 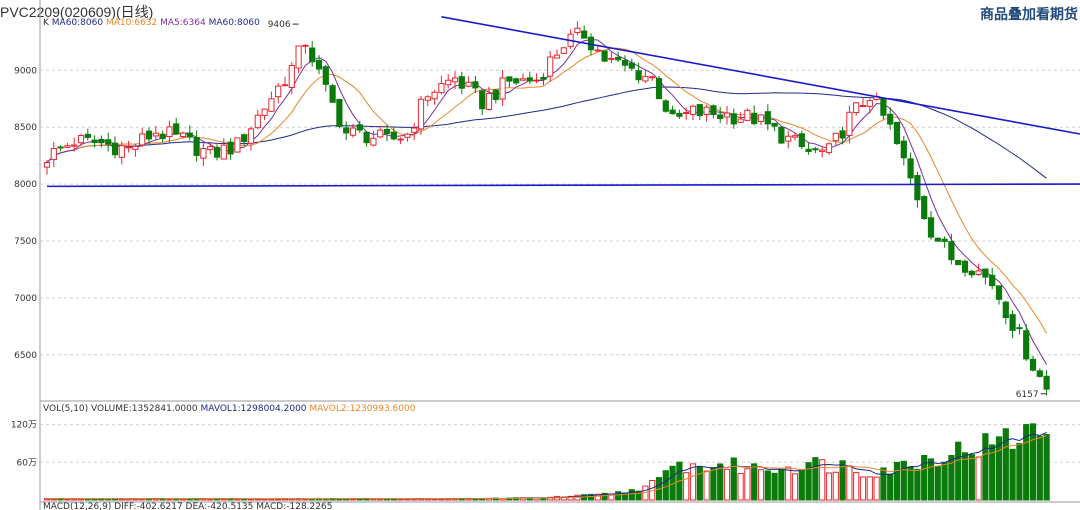 What do you see at coordinates (79, 23) in the screenshot?
I see `legend-item: MA60:8060` at bounding box center [79, 23].